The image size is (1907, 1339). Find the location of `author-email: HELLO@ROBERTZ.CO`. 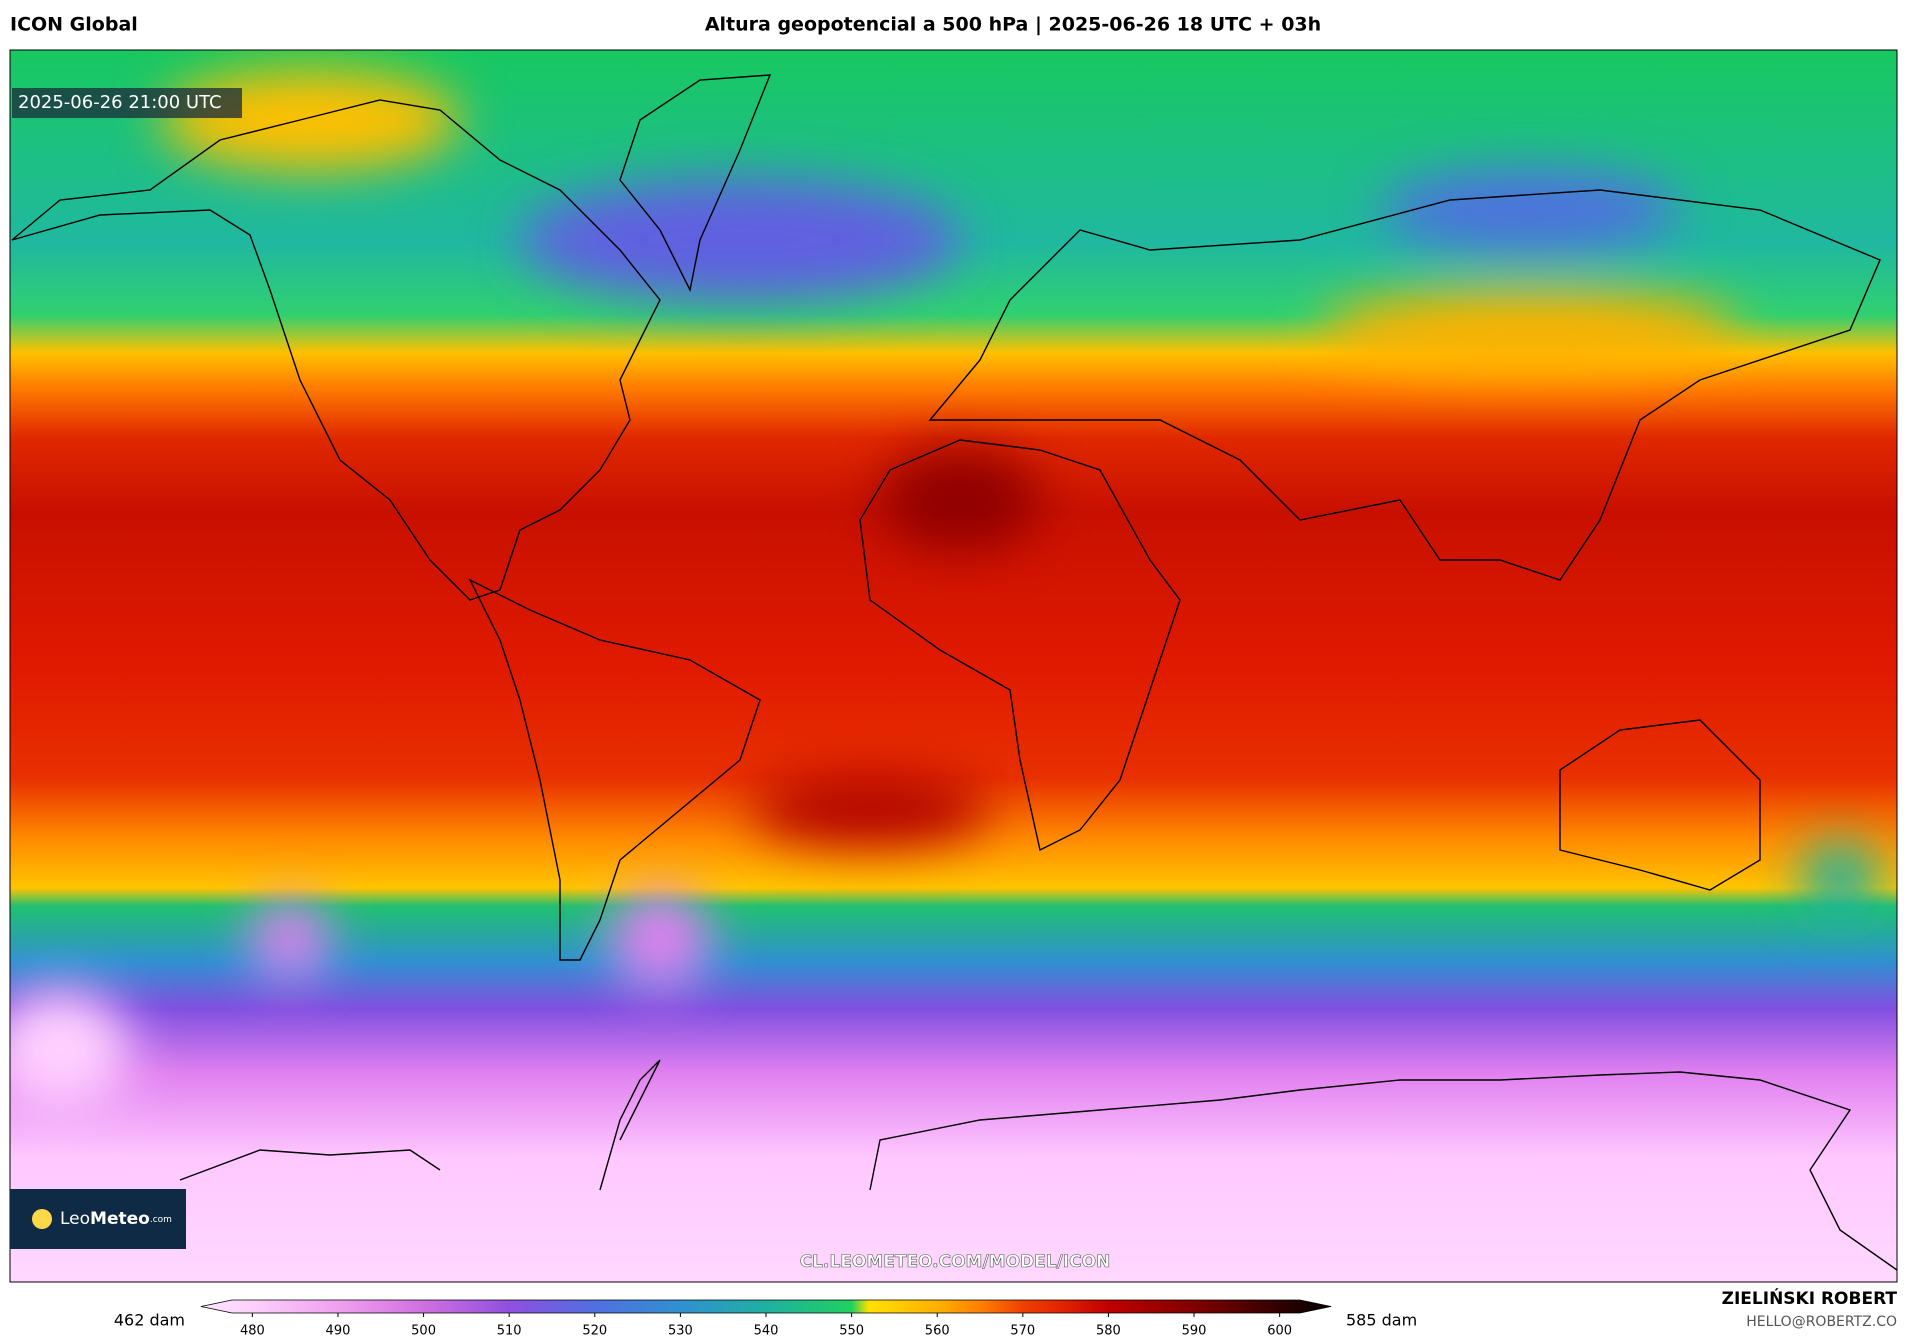

author-email: HELLO@ROBERTZ.CO is located at coordinates (1821, 1322).